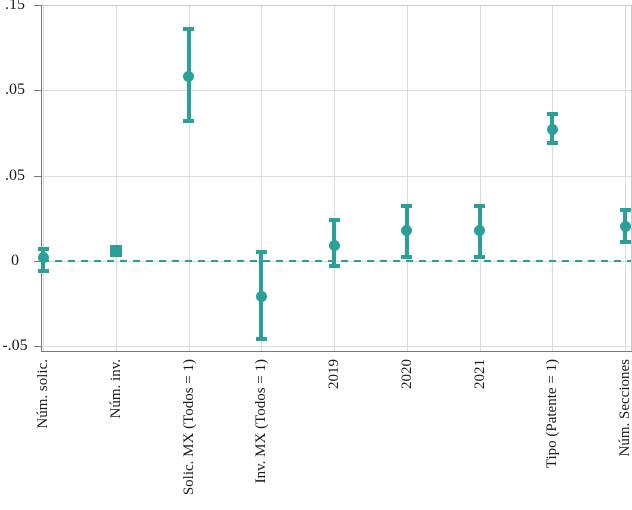 The image size is (632, 510). What do you see at coordinates (624, 408) in the screenshot?
I see `x-category-label: Núm. Secciones` at bounding box center [624, 408].